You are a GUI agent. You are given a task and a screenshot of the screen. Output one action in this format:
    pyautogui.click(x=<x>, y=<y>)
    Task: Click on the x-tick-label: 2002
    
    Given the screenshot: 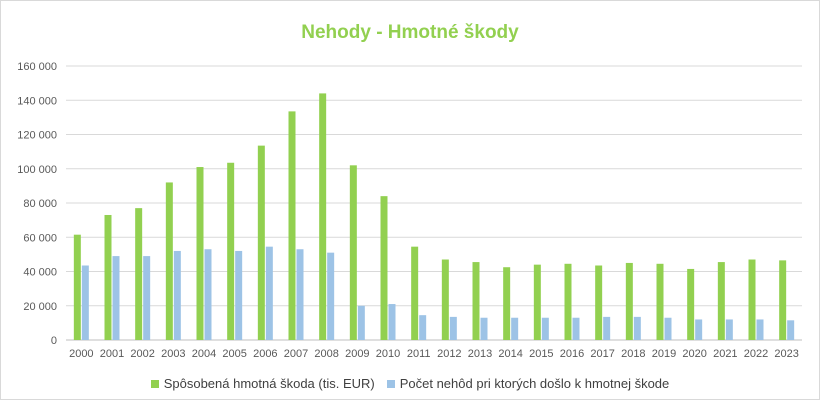 What is the action you would take?
    pyautogui.click(x=142, y=354)
    